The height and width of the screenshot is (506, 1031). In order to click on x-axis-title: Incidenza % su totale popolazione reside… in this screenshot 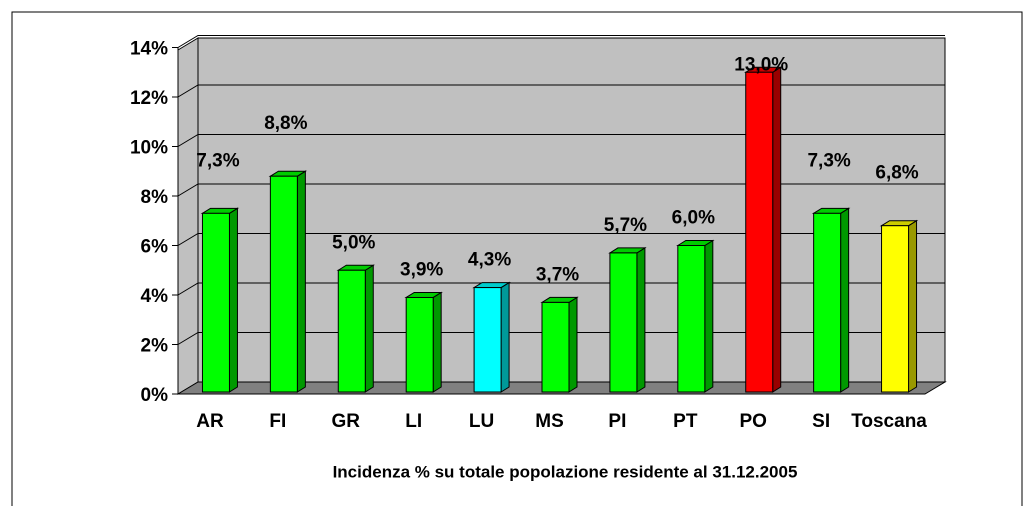, I will do `click(565, 471)`.